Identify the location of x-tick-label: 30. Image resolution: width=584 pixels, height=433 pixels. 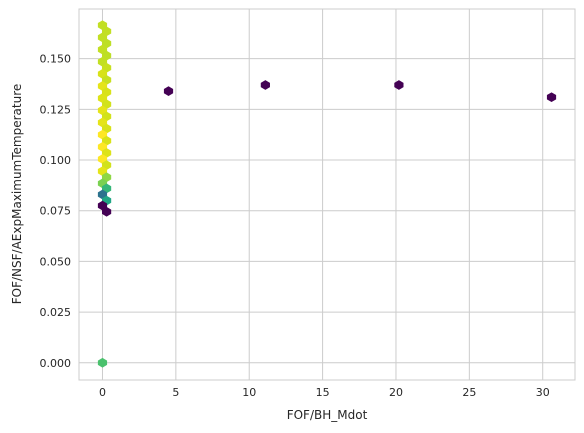
(543, 392).